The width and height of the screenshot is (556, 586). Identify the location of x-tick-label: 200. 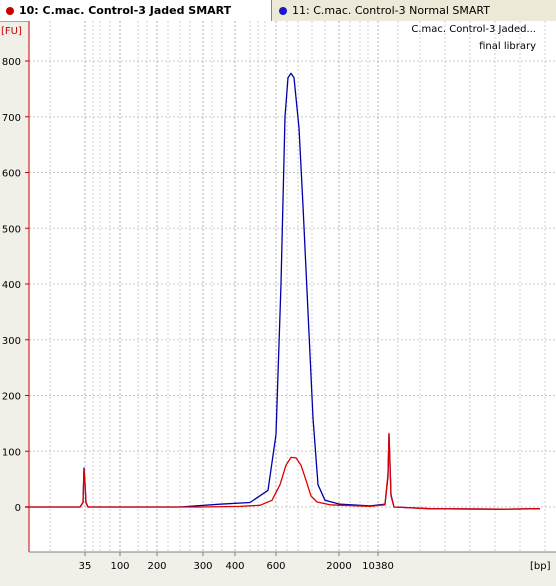
(156, 566).